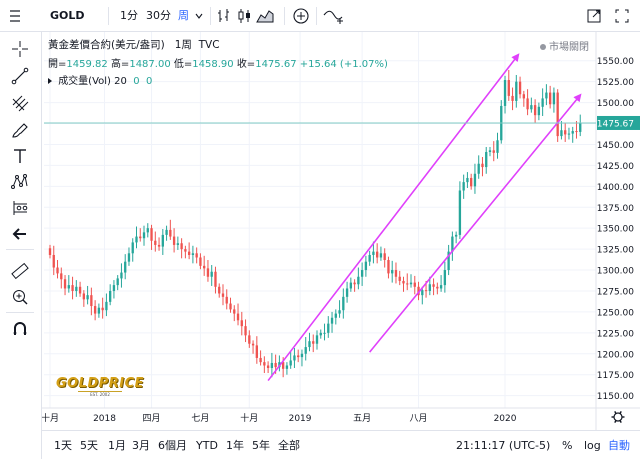 The image size is (640, 460). Describe the element at coordinates (622, 16) in the screenshot. I see `fullscreen-icon` at that location.